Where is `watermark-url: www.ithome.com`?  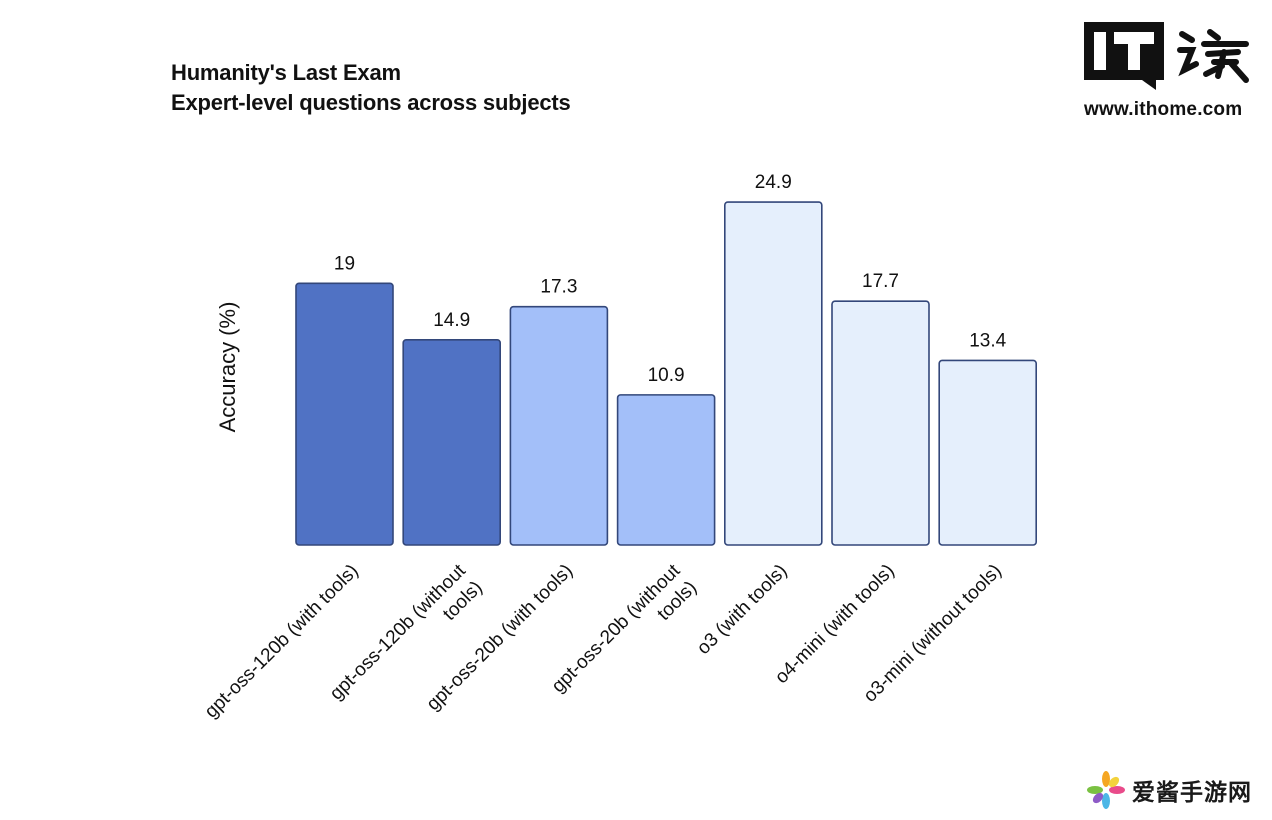
watermark-url: www.ithome.com is located at coordinates (1163, 109).